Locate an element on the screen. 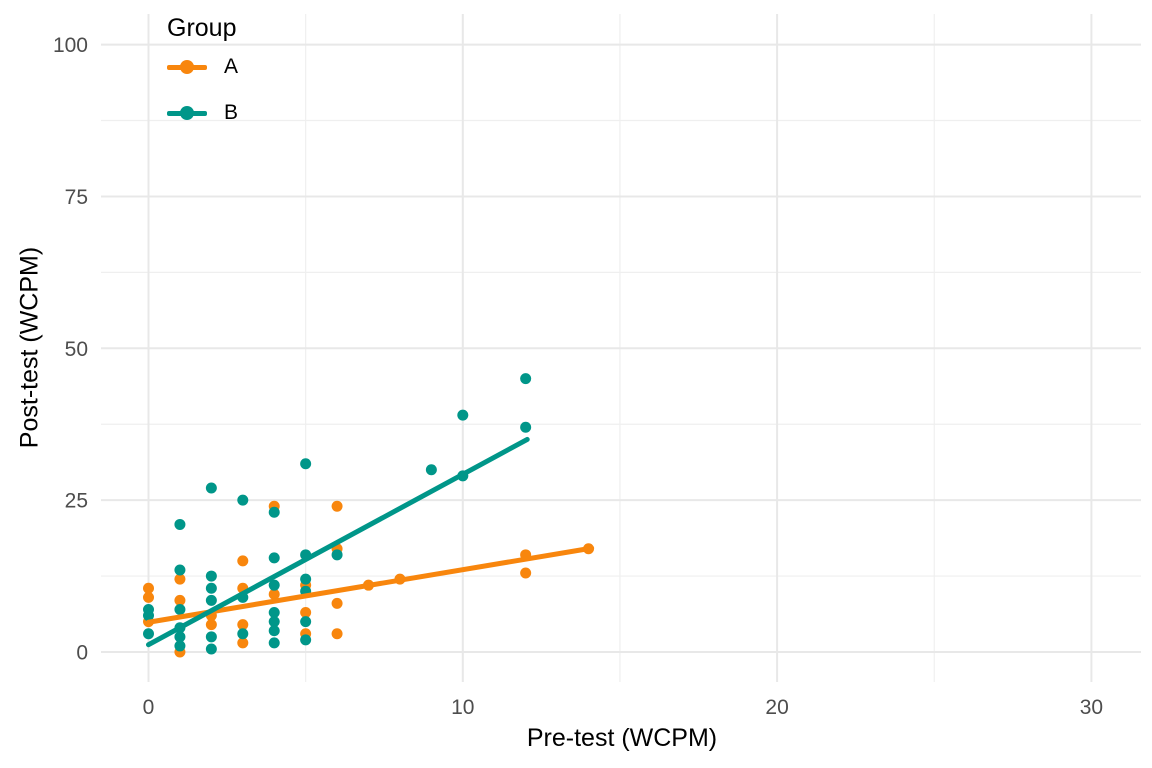 The width and height of the screenshot is (1152, 768). legend-title: Group is located at coordinates (202, 28).